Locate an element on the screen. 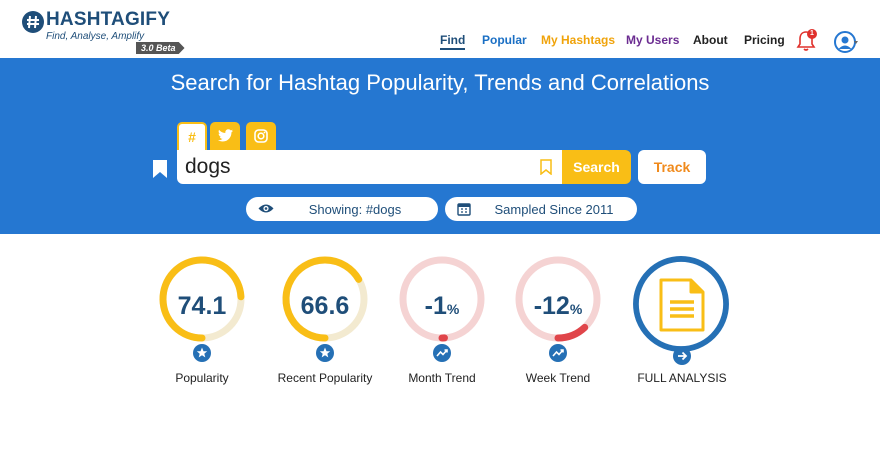 This screenshot has height=450, width=880. popularity-gauge is located at coordinates (202, 299).